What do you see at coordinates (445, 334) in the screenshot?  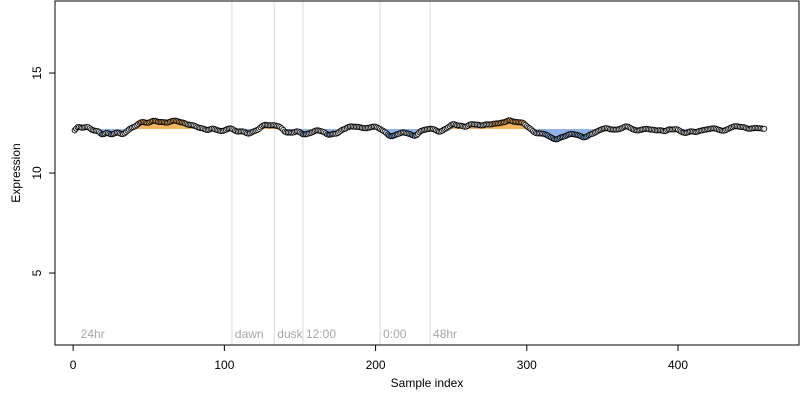 I see `phase-label: 48hr` at bounding box center [445, 334].